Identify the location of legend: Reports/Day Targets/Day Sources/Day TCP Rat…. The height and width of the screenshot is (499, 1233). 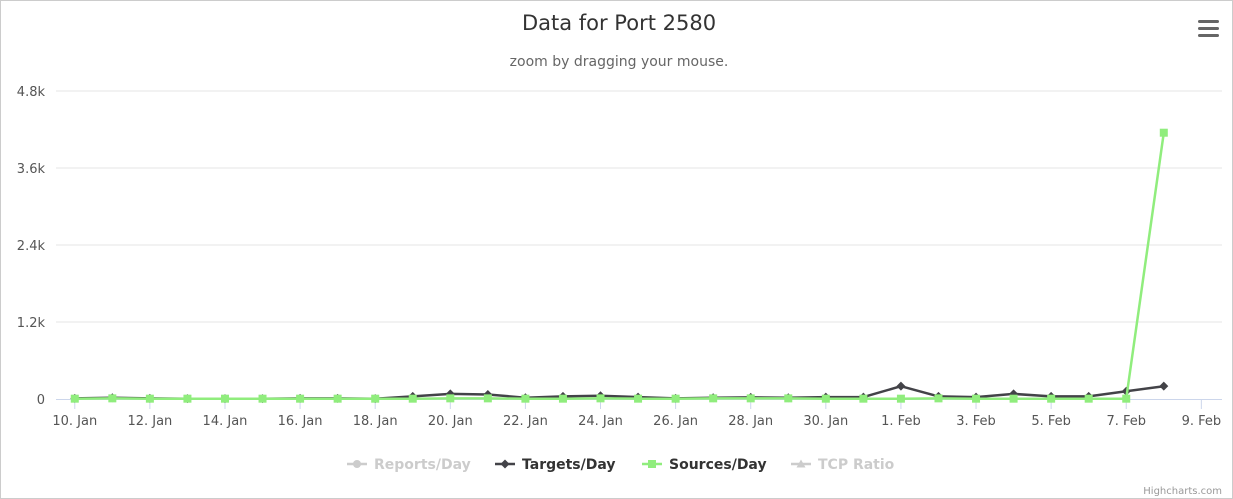
(621, 465).